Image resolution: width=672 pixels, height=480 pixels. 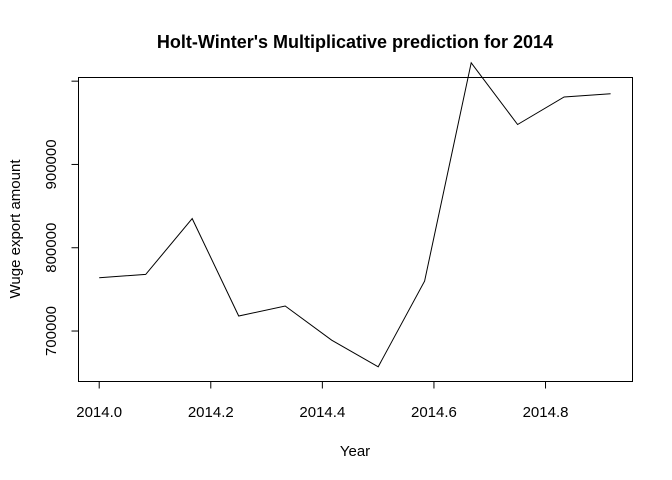 What do you see at coordinates (546, 412) in the screenshot?
I see `x-tick-label: 2014.8` at bounding box center [546, 412].